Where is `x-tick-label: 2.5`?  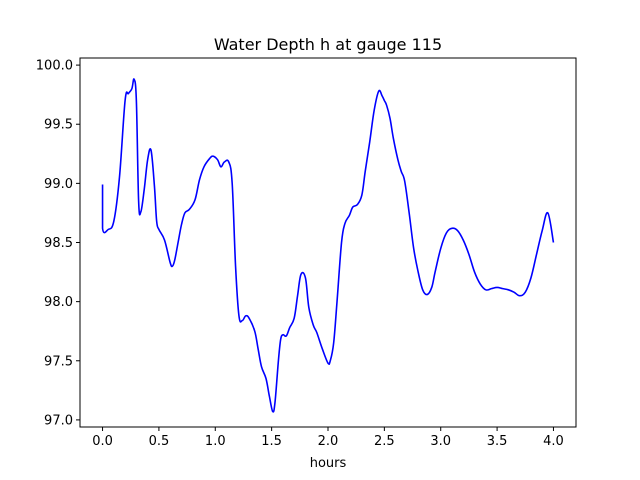
x-tick-label: 2.5 is located at coordinates (384, 441).